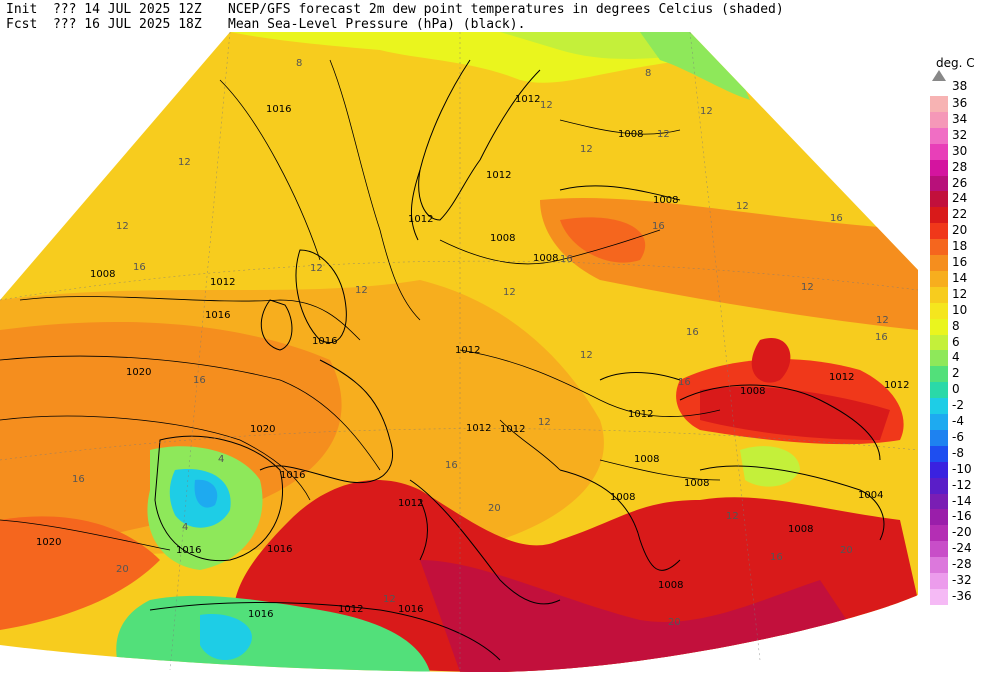 The width and height of the screenshot is (1000, 680). I want to click on legend-label: 24, so click(960, 198).